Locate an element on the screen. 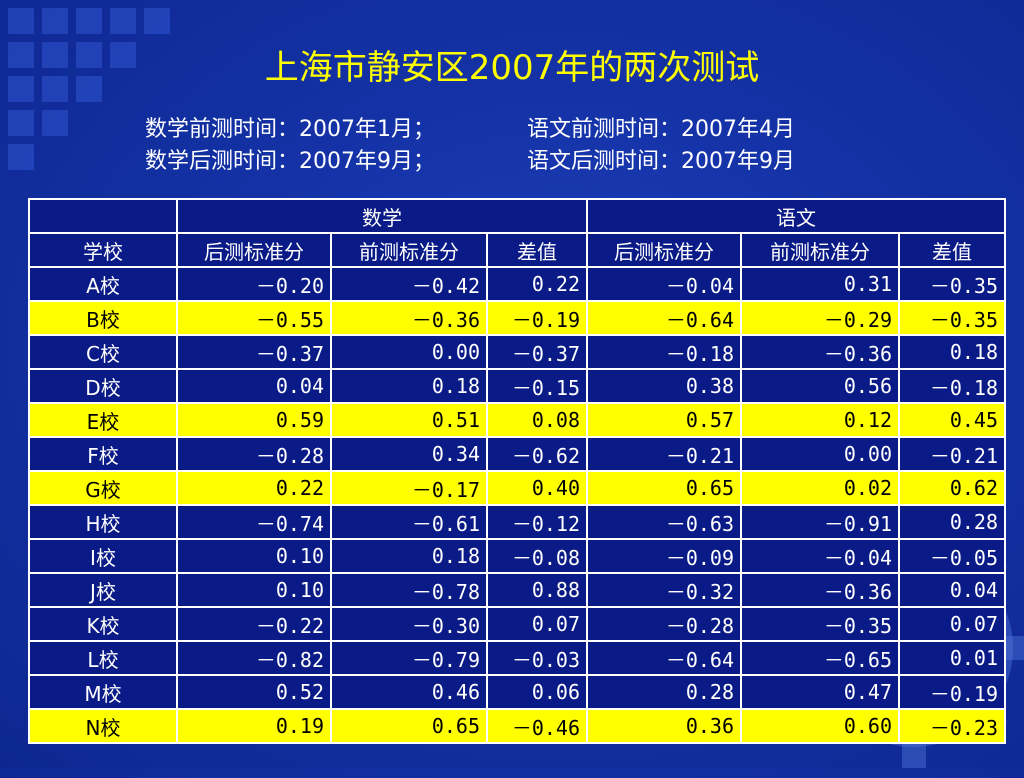 The width and height of the screenshot is (1024, 778). table-row: A校 －0.20 －0.42 0.22 －0.04 0.31 －0.35 is located at coordinates (517, 284).